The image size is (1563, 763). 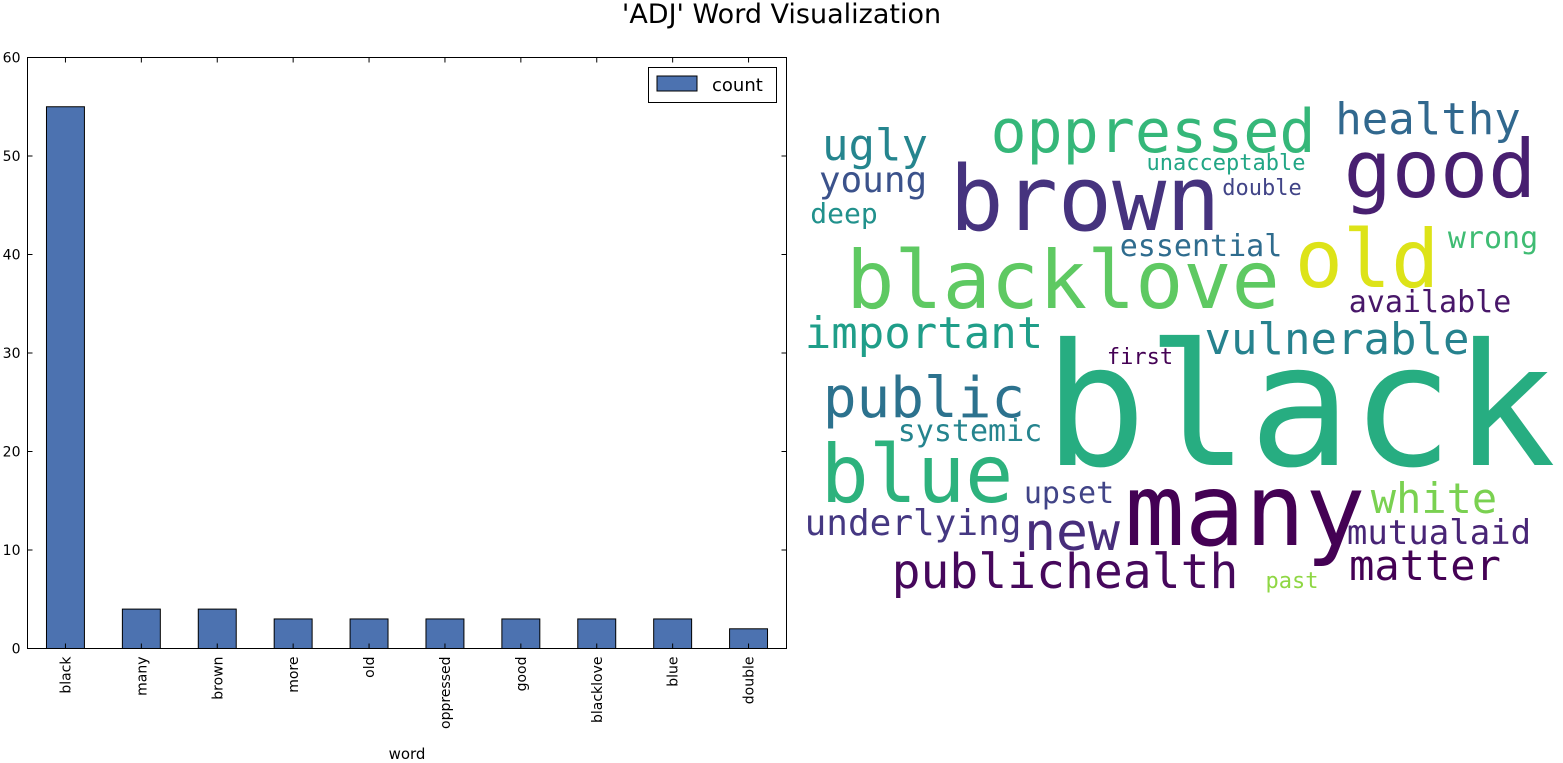 What do you see at coordinates (1434, 498) in the screenshot?
I see `wordcloud-word-white: white` at bounding box center [1434, 498].